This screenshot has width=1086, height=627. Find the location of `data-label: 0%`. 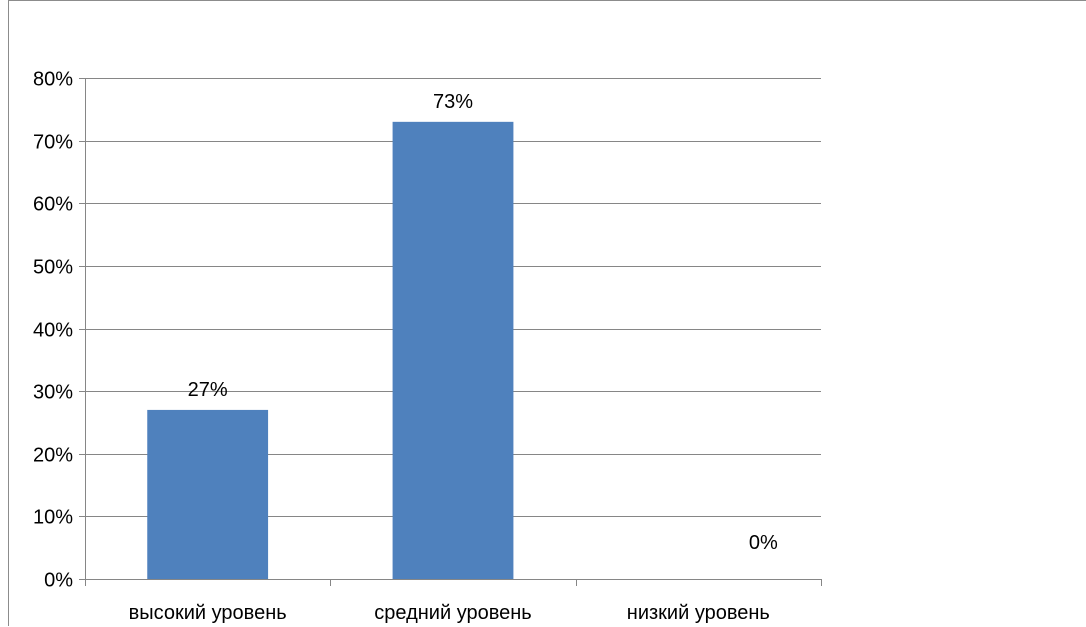

data-label: 0% is located at coordinates (763, 543).